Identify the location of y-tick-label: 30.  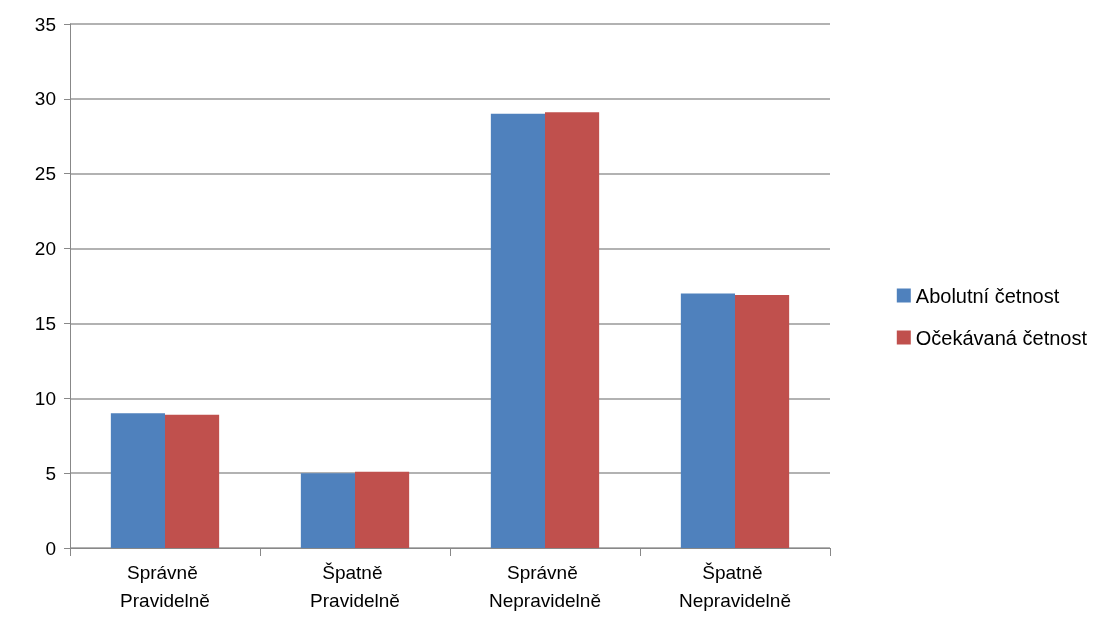
(45, 99).